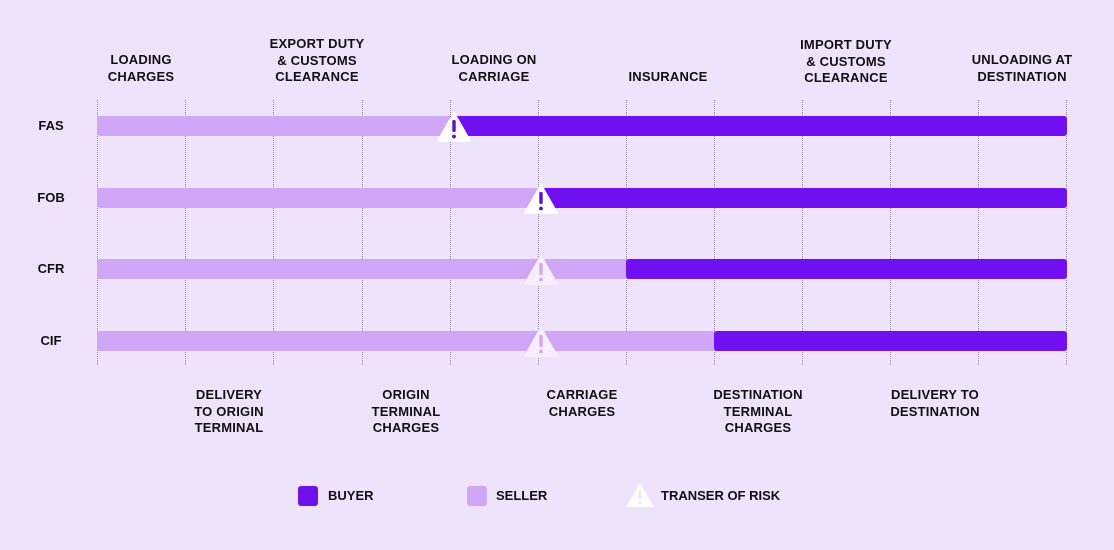  I want to click on row-label-cif: CIF, so click(51, 340).